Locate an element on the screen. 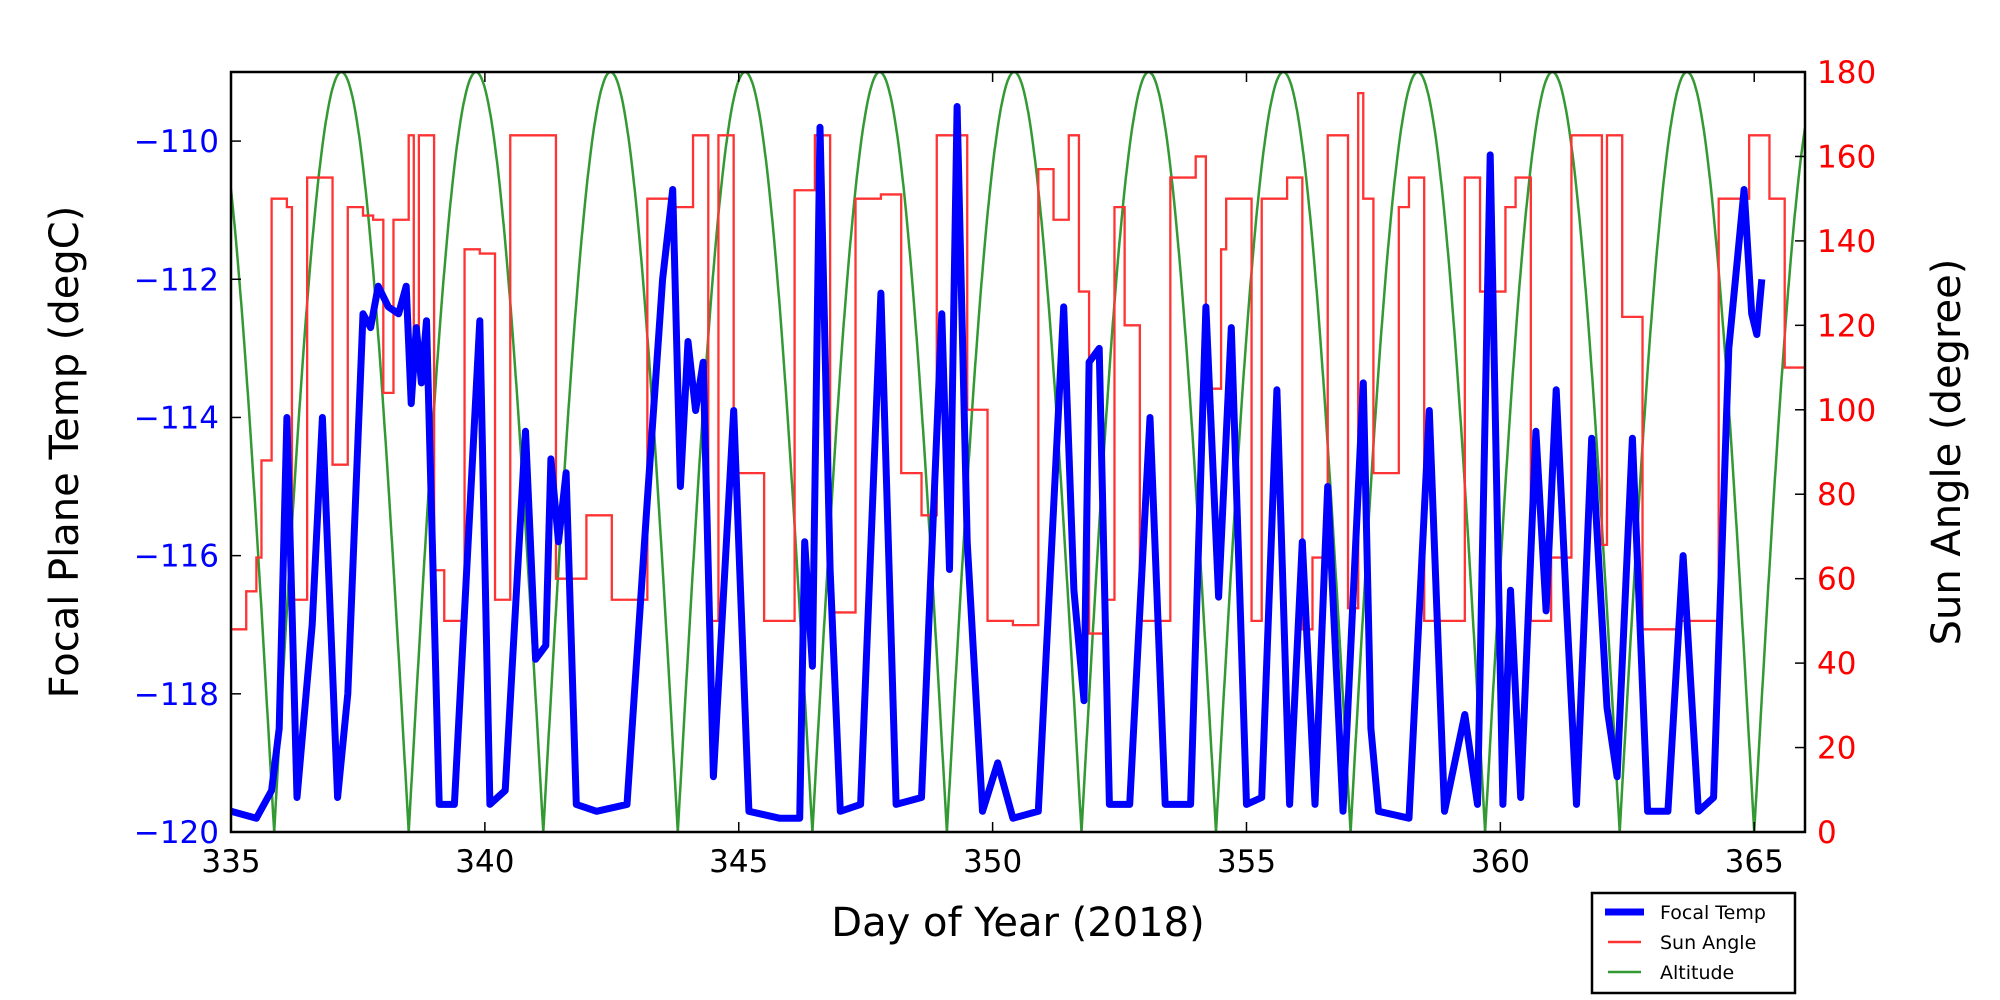 Image resolution: width=2000 pixels, height=1000 pixels. y-right-tick-label: 180 is located at coordinates (1846, 73).